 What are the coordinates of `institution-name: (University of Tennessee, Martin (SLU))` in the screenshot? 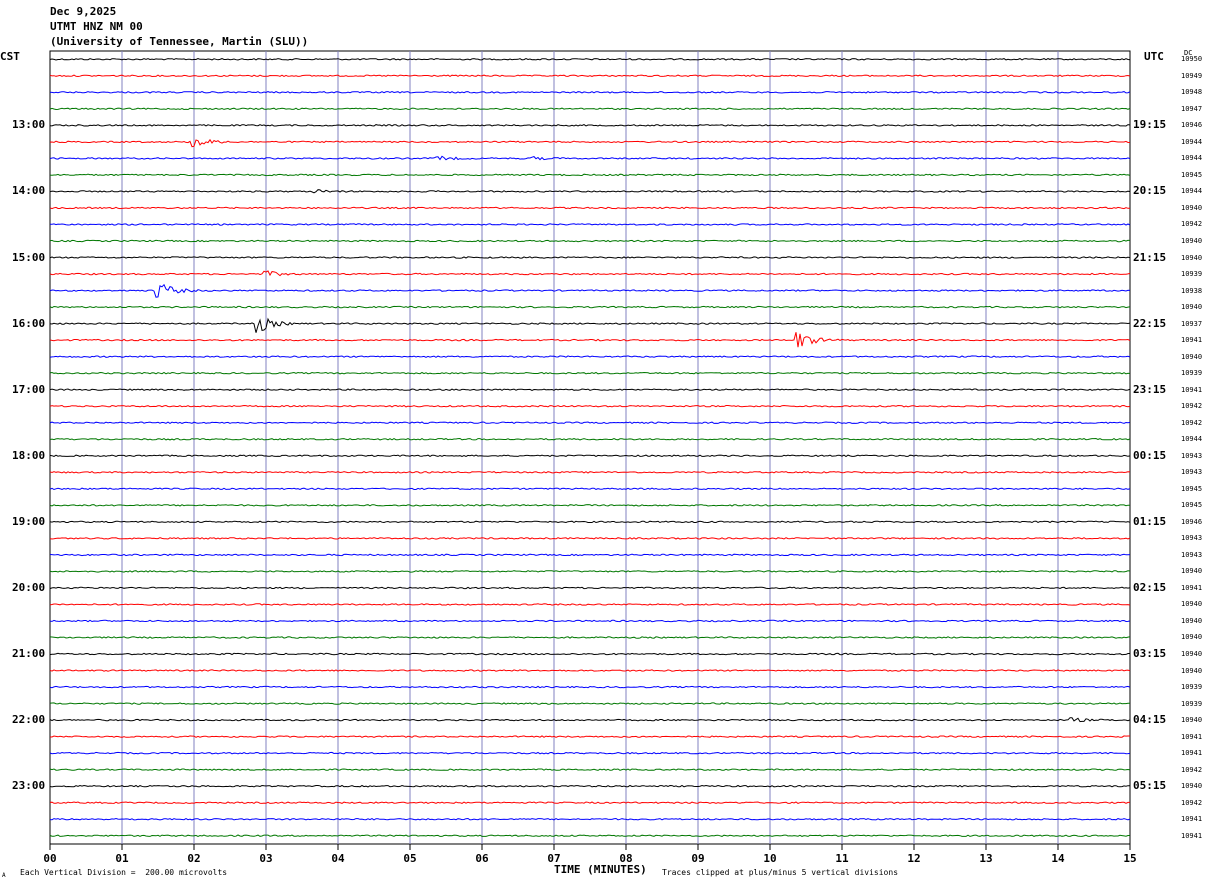 It's located at (179, 41).